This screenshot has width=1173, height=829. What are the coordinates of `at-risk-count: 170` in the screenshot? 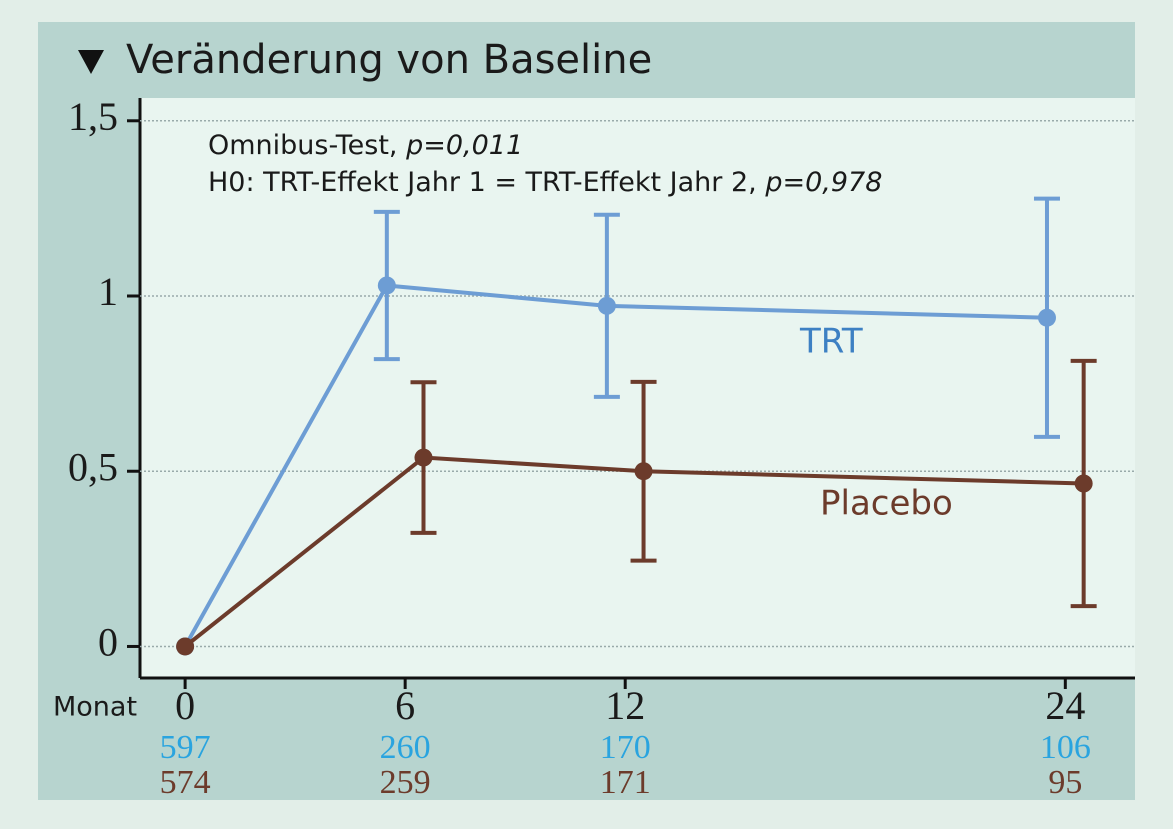 It's located at (625, 747).